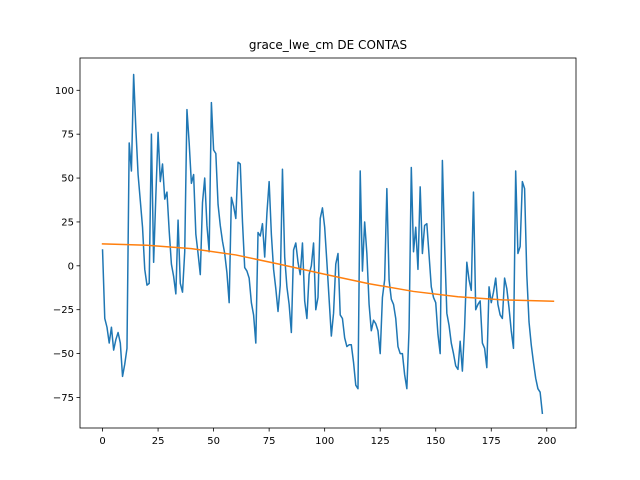  I want to click on x-tick-label: 200, so click(546, 441).